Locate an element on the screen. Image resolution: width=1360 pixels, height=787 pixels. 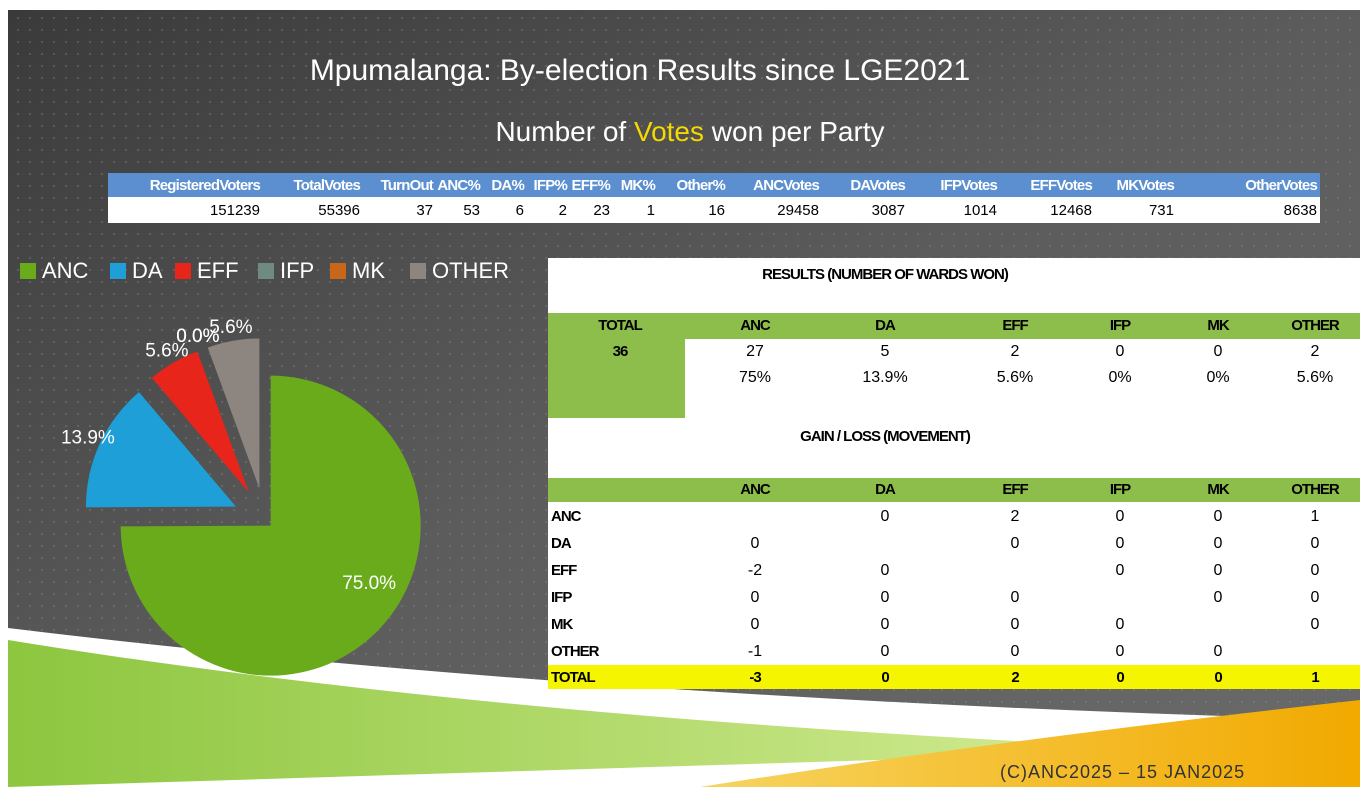
votes-header: EFFVotes is located at coordinates (1061, 185).